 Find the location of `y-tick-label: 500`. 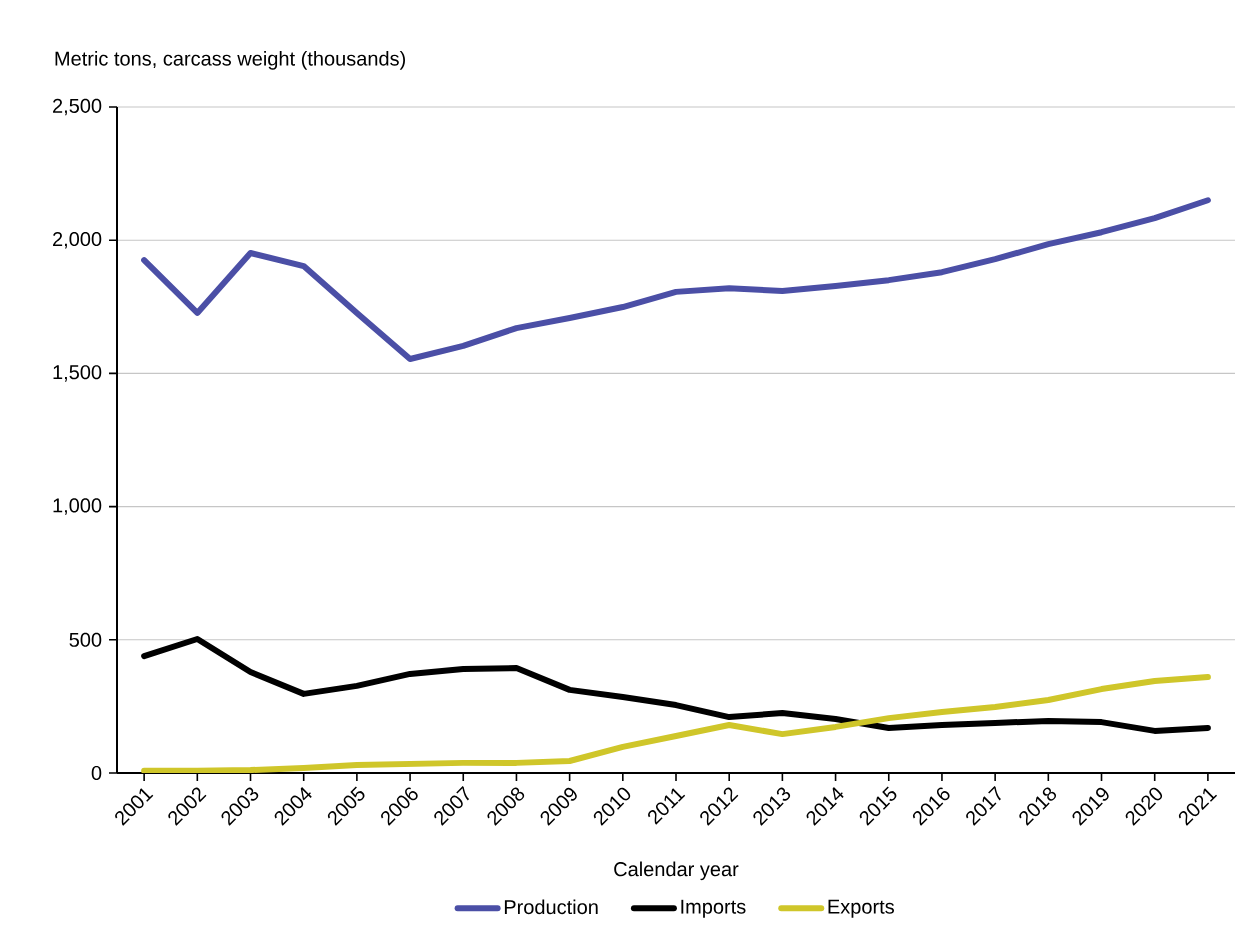

y-tick-label: 500 is located at coordinates (85, 639).